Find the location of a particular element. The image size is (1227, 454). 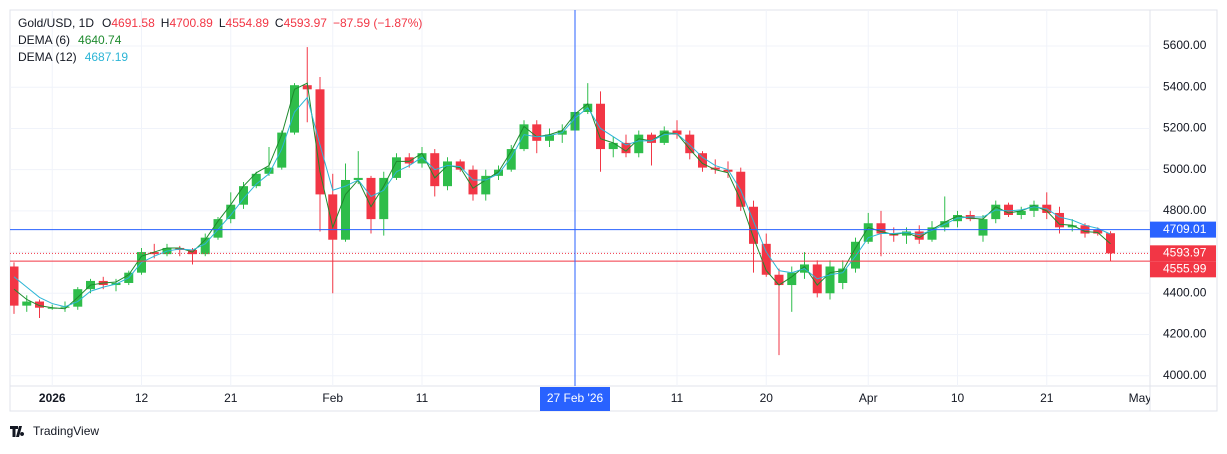

legend-name: DEMA (6) is located at coordinates (44, 40).